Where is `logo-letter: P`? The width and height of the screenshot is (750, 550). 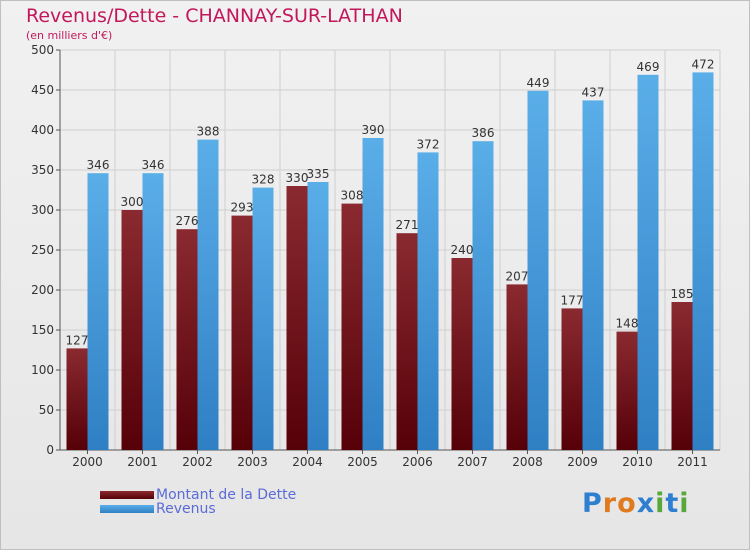 logo-letter: P is located at coordinates (592, 503).